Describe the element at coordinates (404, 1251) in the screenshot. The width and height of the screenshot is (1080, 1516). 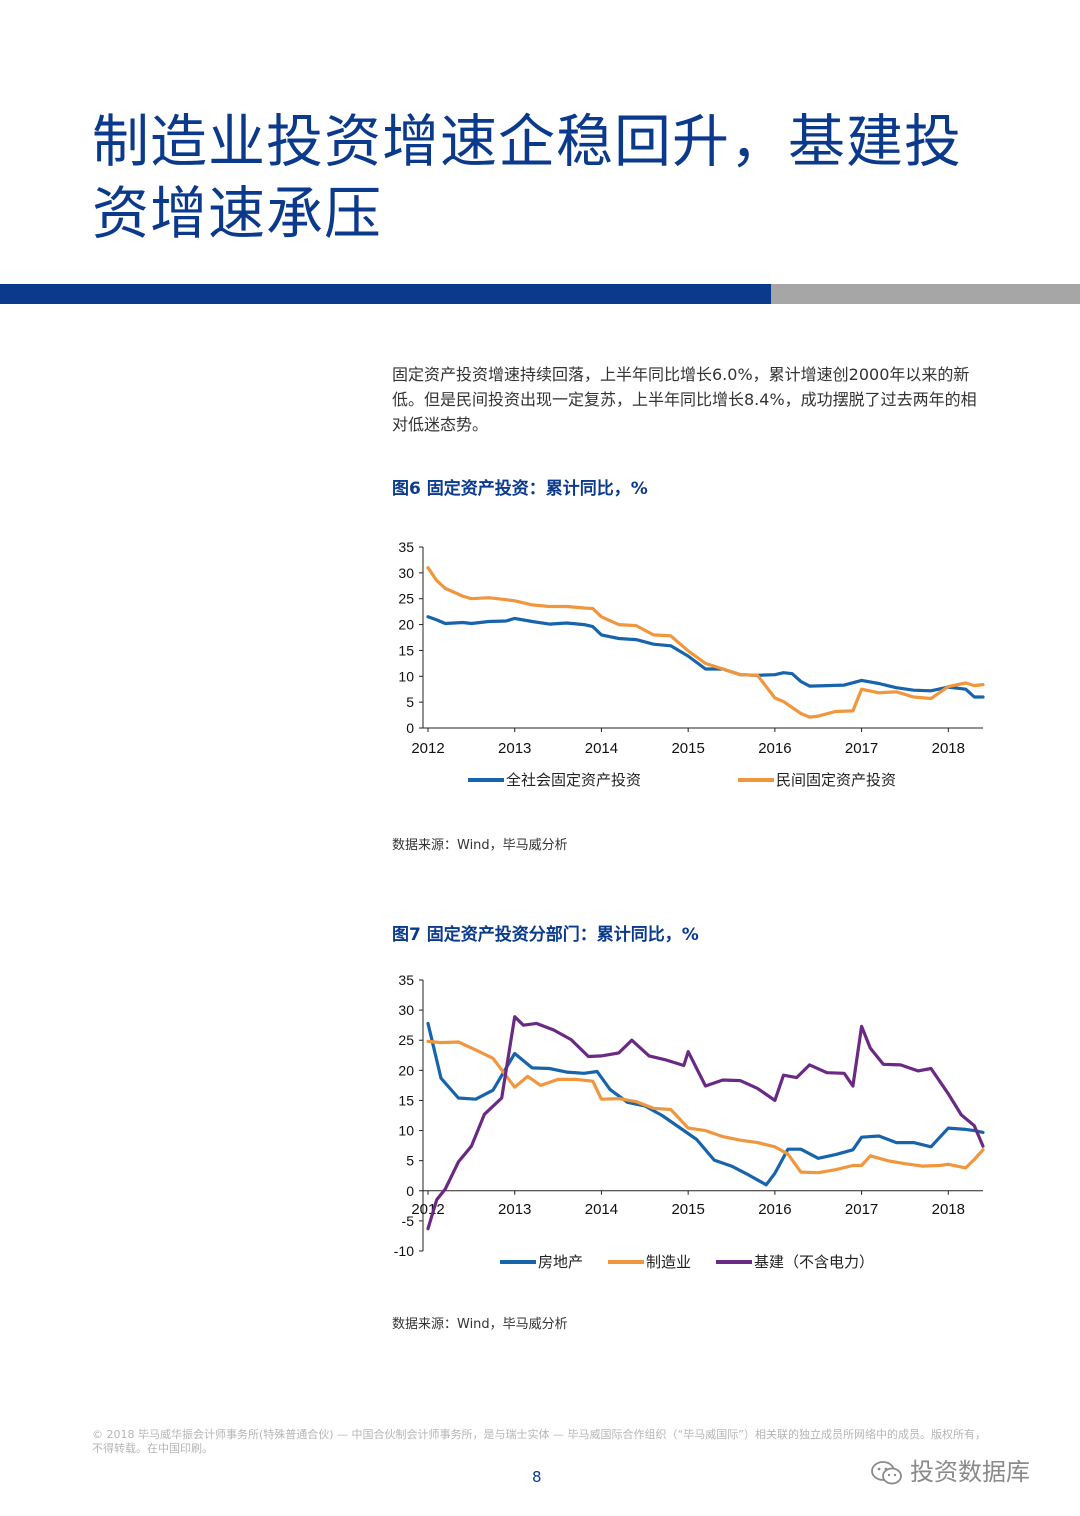
I see `chart7-y-tick-label: -10` at that location.